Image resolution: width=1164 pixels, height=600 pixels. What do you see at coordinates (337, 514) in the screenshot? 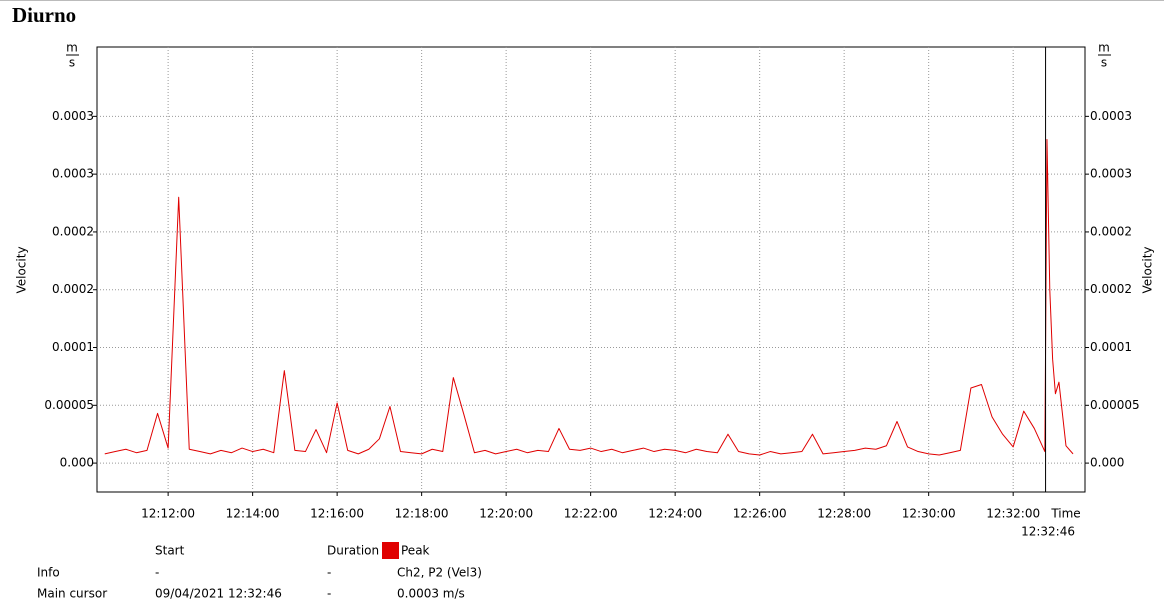
I see `x-tick-label: 12:16:00` at bounding box center [337, 514].